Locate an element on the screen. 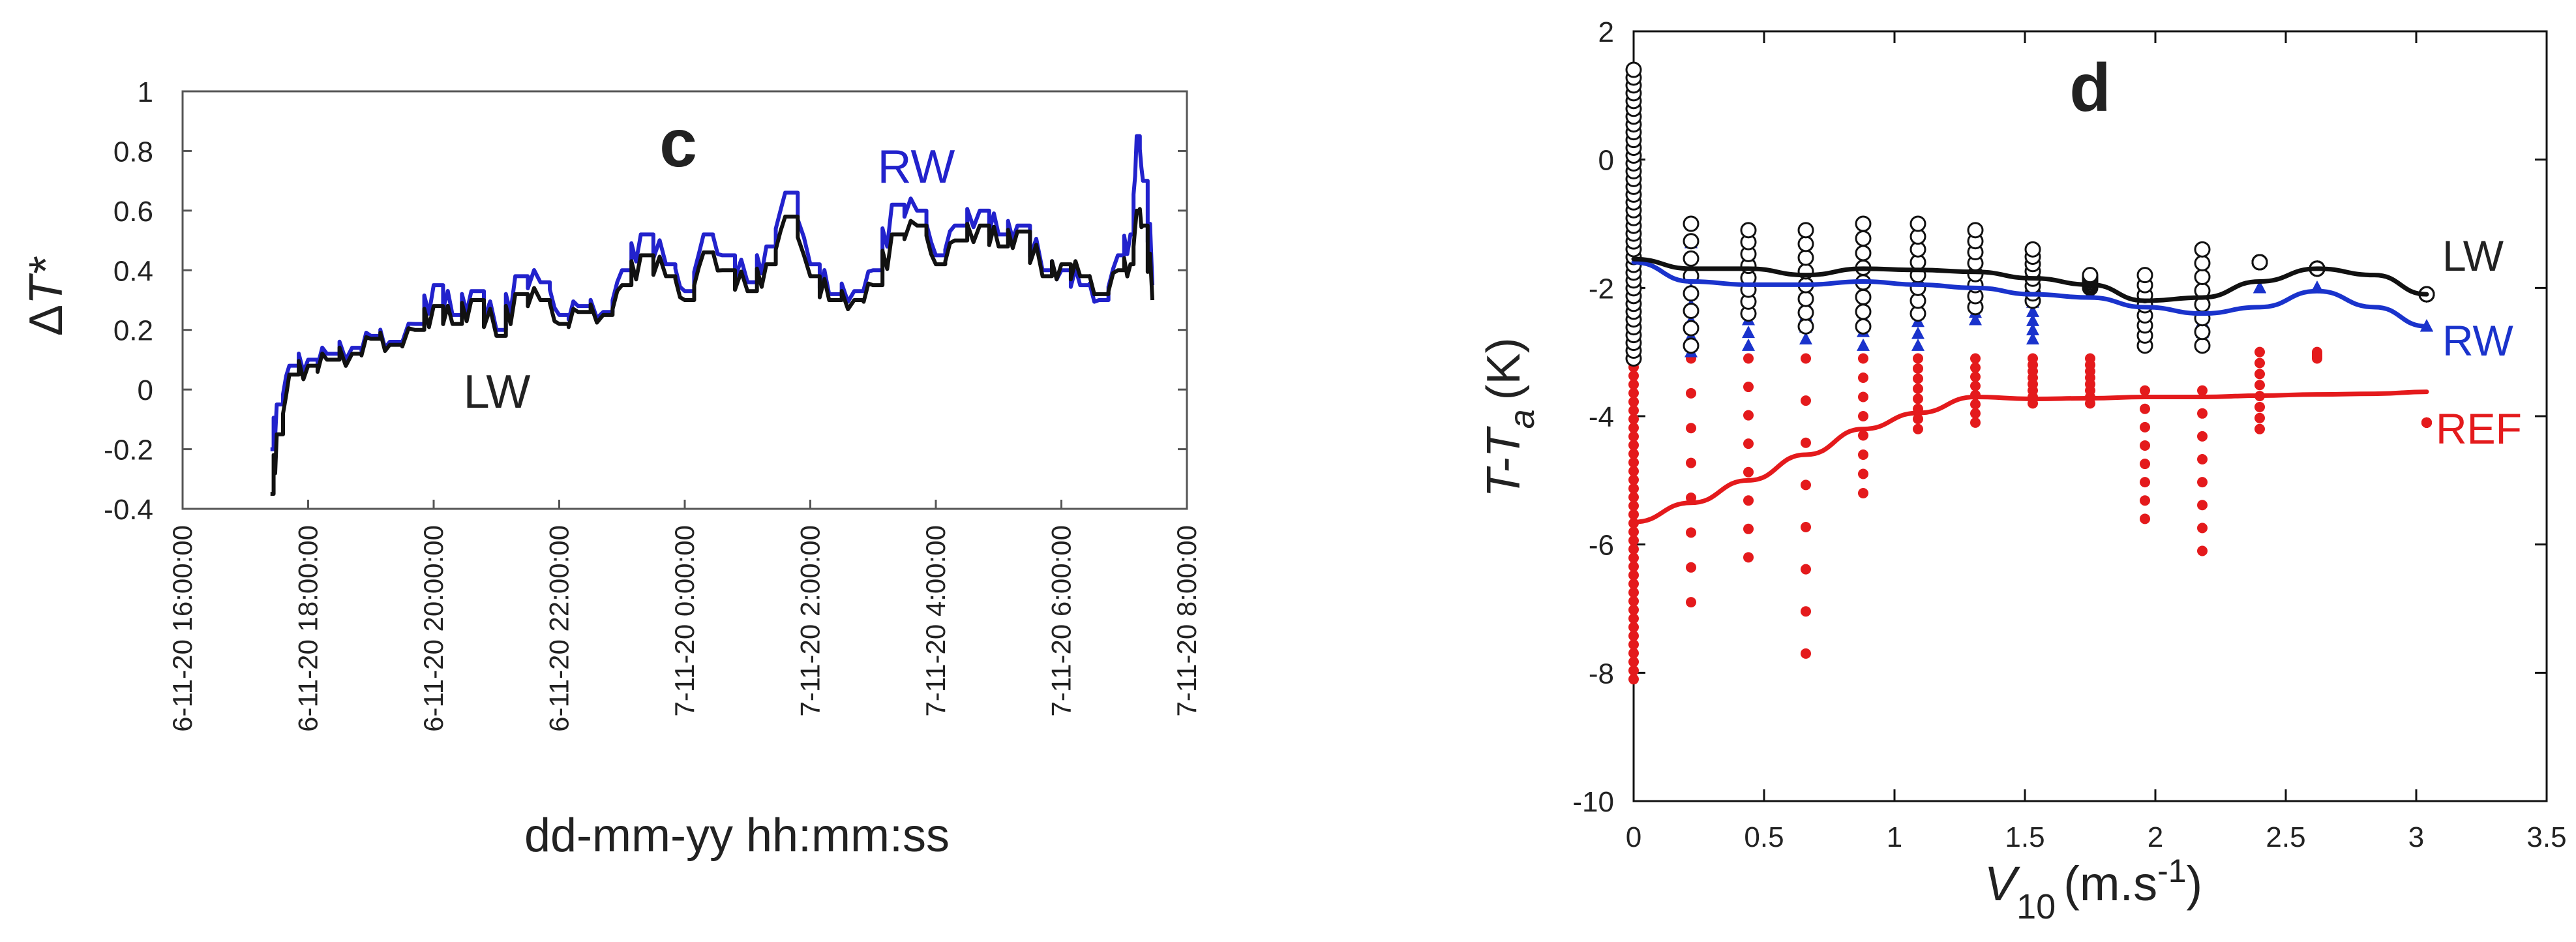 The height and width of the screenshot is (942, 2576). y-tick-label: 2 is located at coordinates (1606, 32).